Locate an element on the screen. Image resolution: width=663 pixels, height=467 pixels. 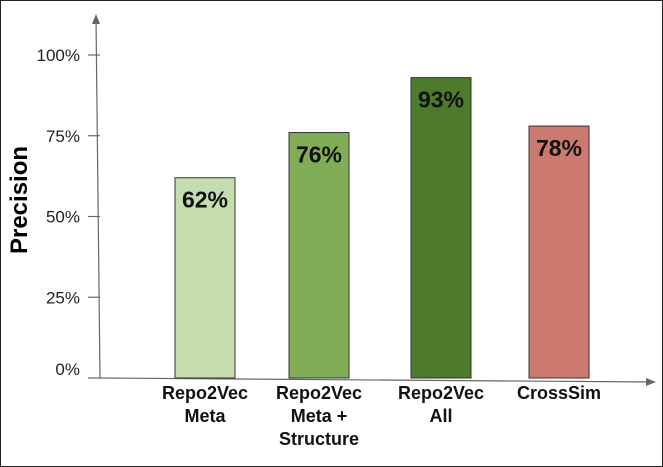
x-axis-arrow is located at coordinates (651, 382).